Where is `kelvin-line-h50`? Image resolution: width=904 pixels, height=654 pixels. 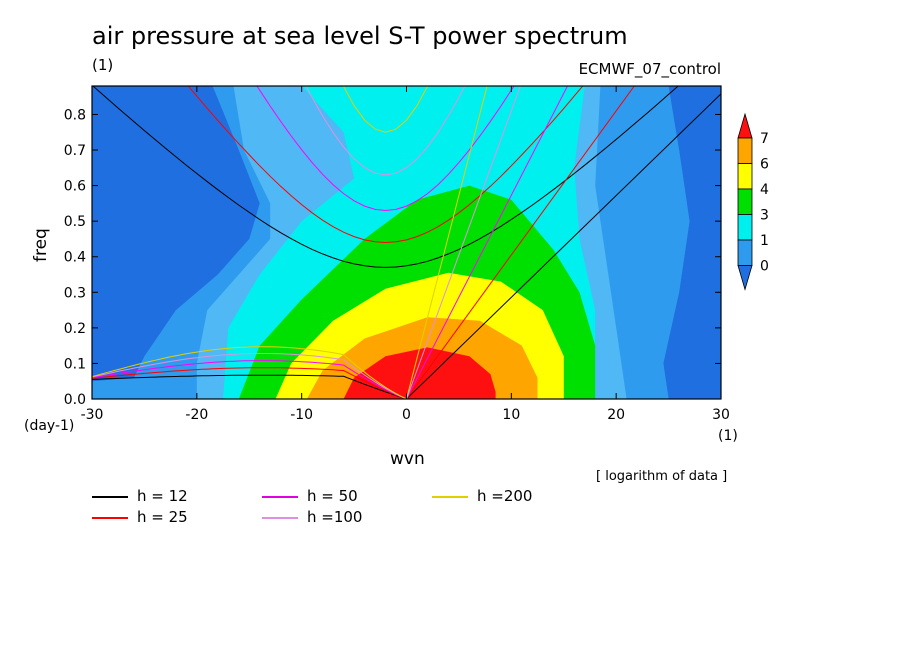 kelvin-line-h50 is located at coordinates (487, 242).